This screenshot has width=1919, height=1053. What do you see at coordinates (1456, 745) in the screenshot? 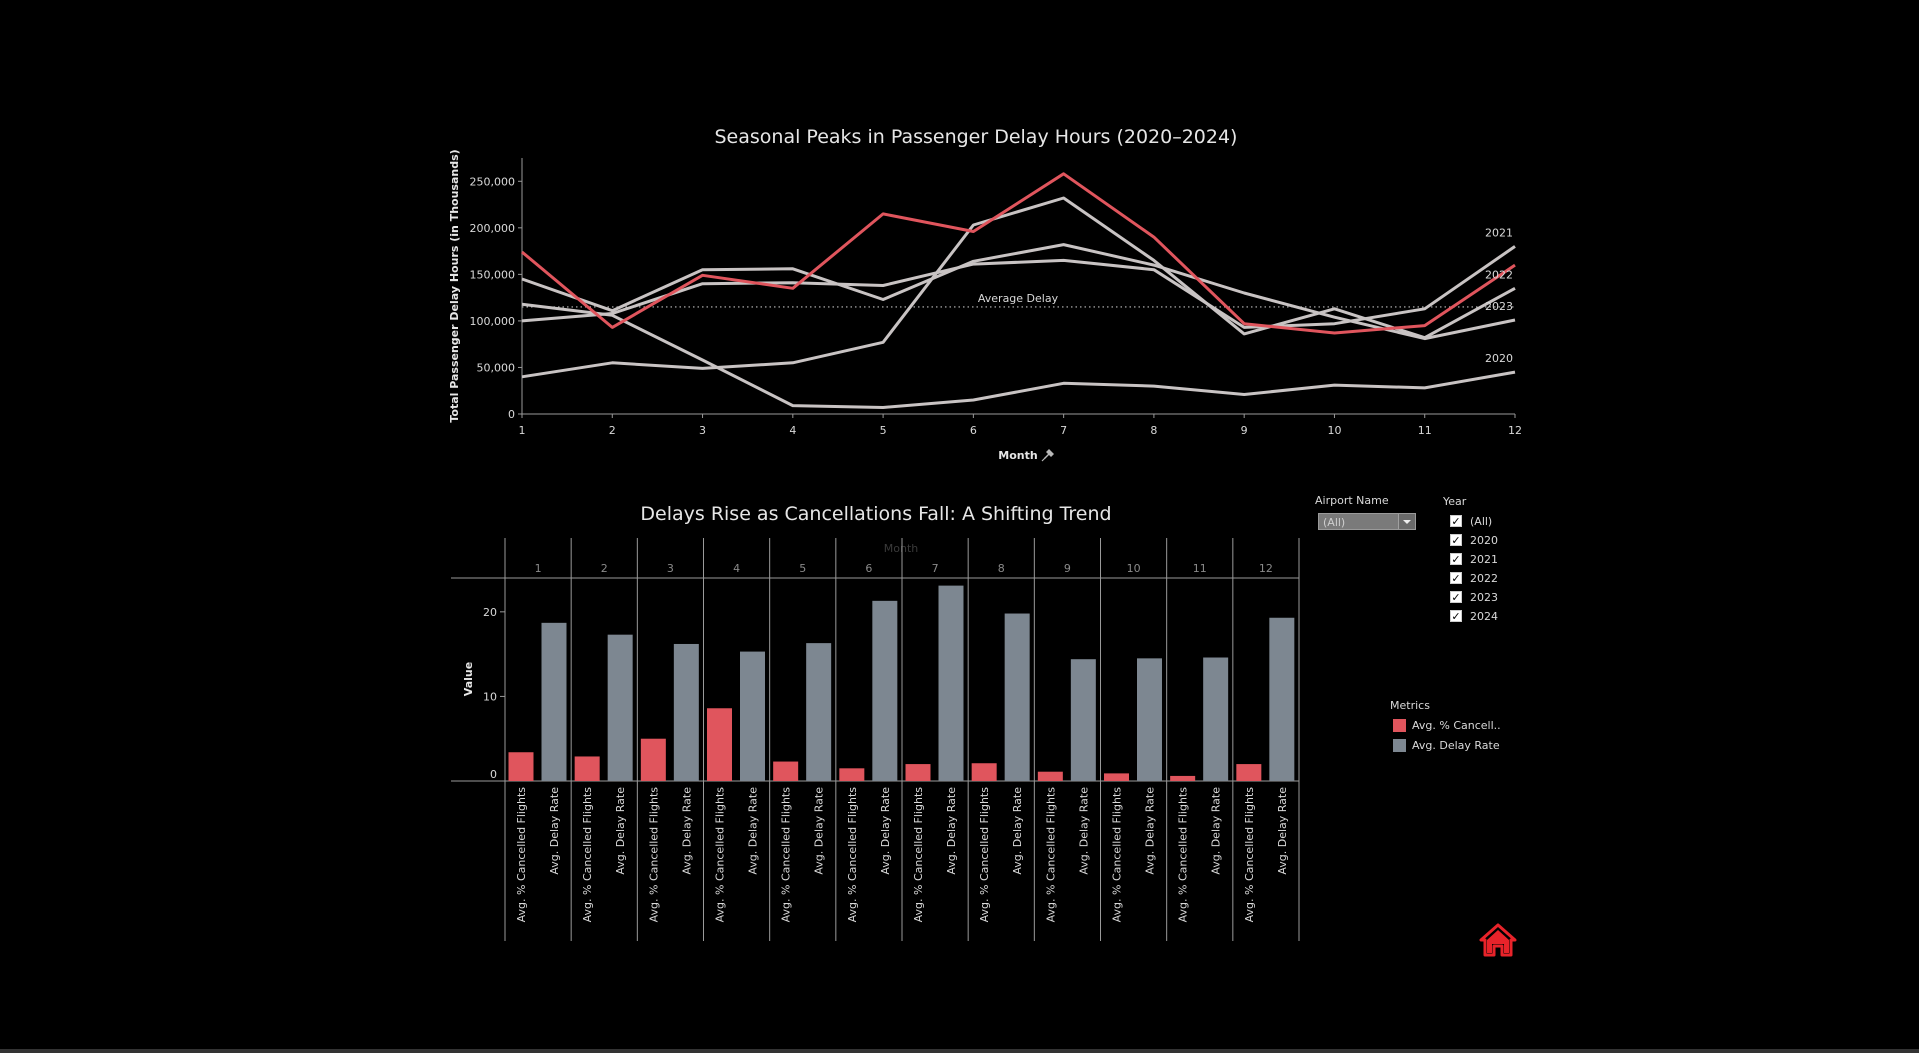
I see `legend-label: Avg. Delay Rate` at bounding box center [1456, 745].